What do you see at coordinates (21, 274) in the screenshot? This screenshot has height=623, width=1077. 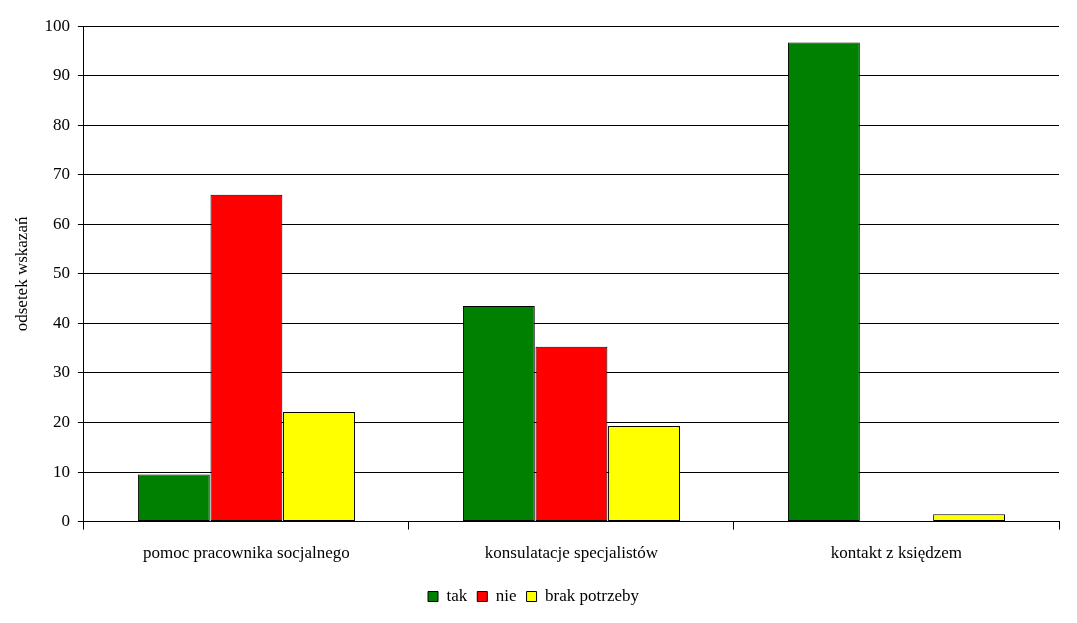 I see `y-axis-title: odsetek wskazań` at bounding box center [21, 274].